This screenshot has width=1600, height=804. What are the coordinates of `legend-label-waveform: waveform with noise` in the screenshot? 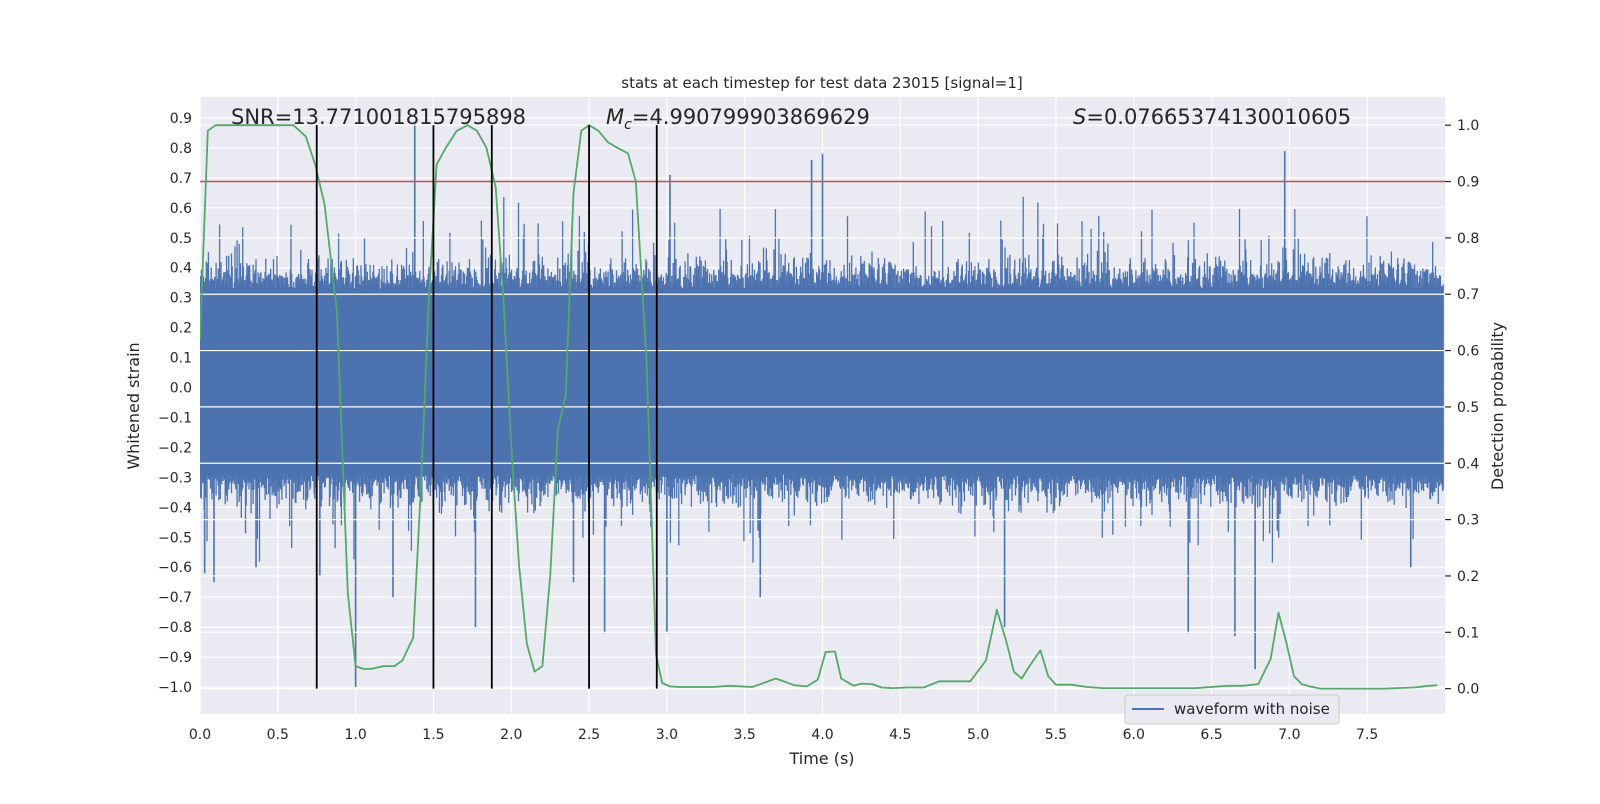 It's located at (1252, 709).